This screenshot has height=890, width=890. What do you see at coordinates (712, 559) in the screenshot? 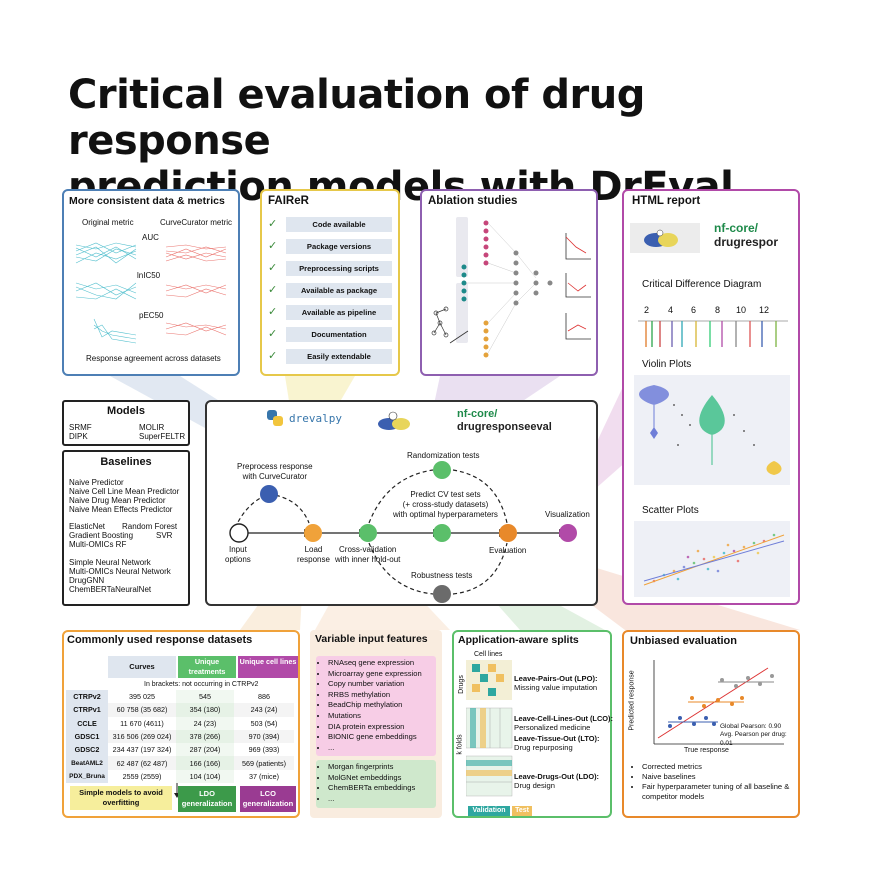
I see `scatter-plot-area` at bounding box center [712, 559].